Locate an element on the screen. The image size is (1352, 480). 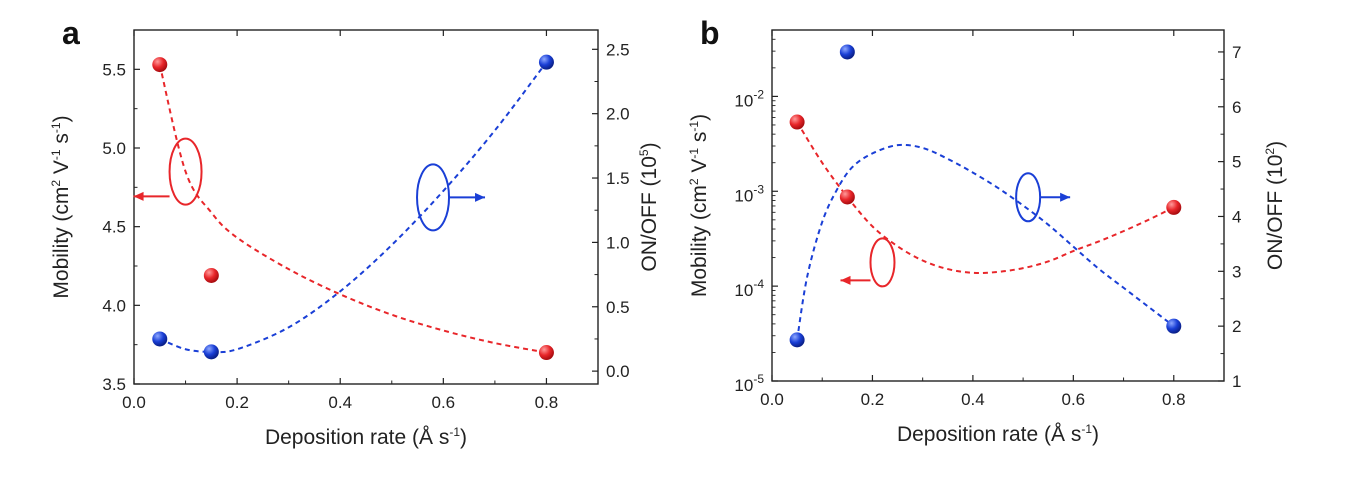
right-axis-label-part: ON/OFF (10 is located at coordinates (1275, 213).